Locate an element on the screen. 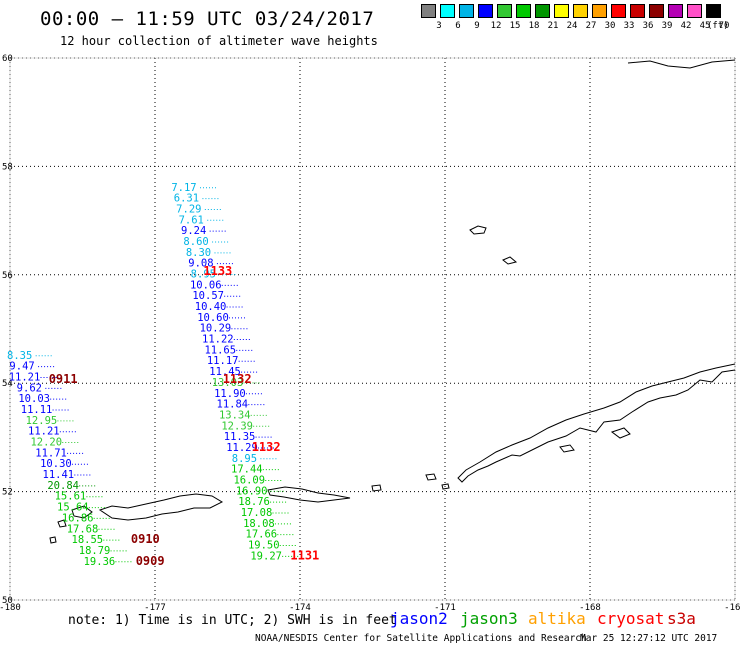 This screenshot has width=740, height=650. wave-height-value: 15.61 is located at coordinates (71, 497).